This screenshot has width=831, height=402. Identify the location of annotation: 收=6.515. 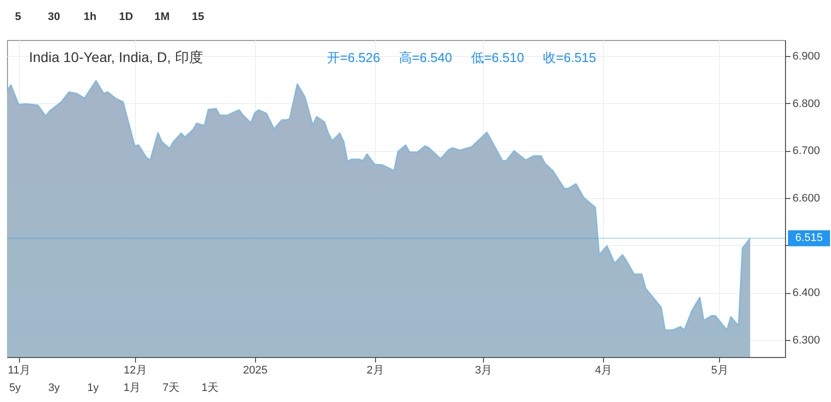
(569, 57).